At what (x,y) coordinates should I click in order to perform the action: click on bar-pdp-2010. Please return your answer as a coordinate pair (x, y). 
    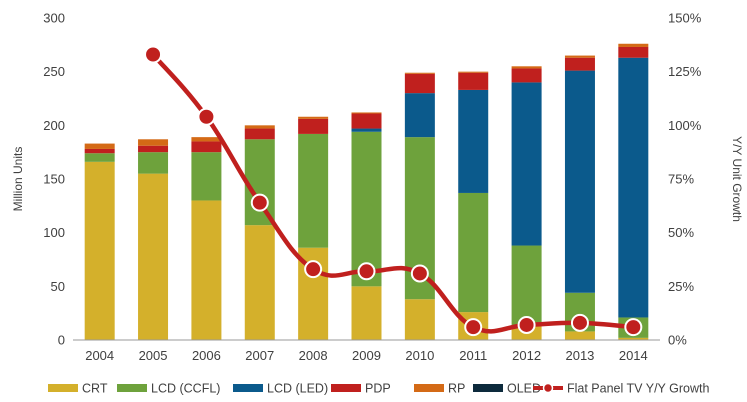
    Looking at the image, I should click on (419, 83).